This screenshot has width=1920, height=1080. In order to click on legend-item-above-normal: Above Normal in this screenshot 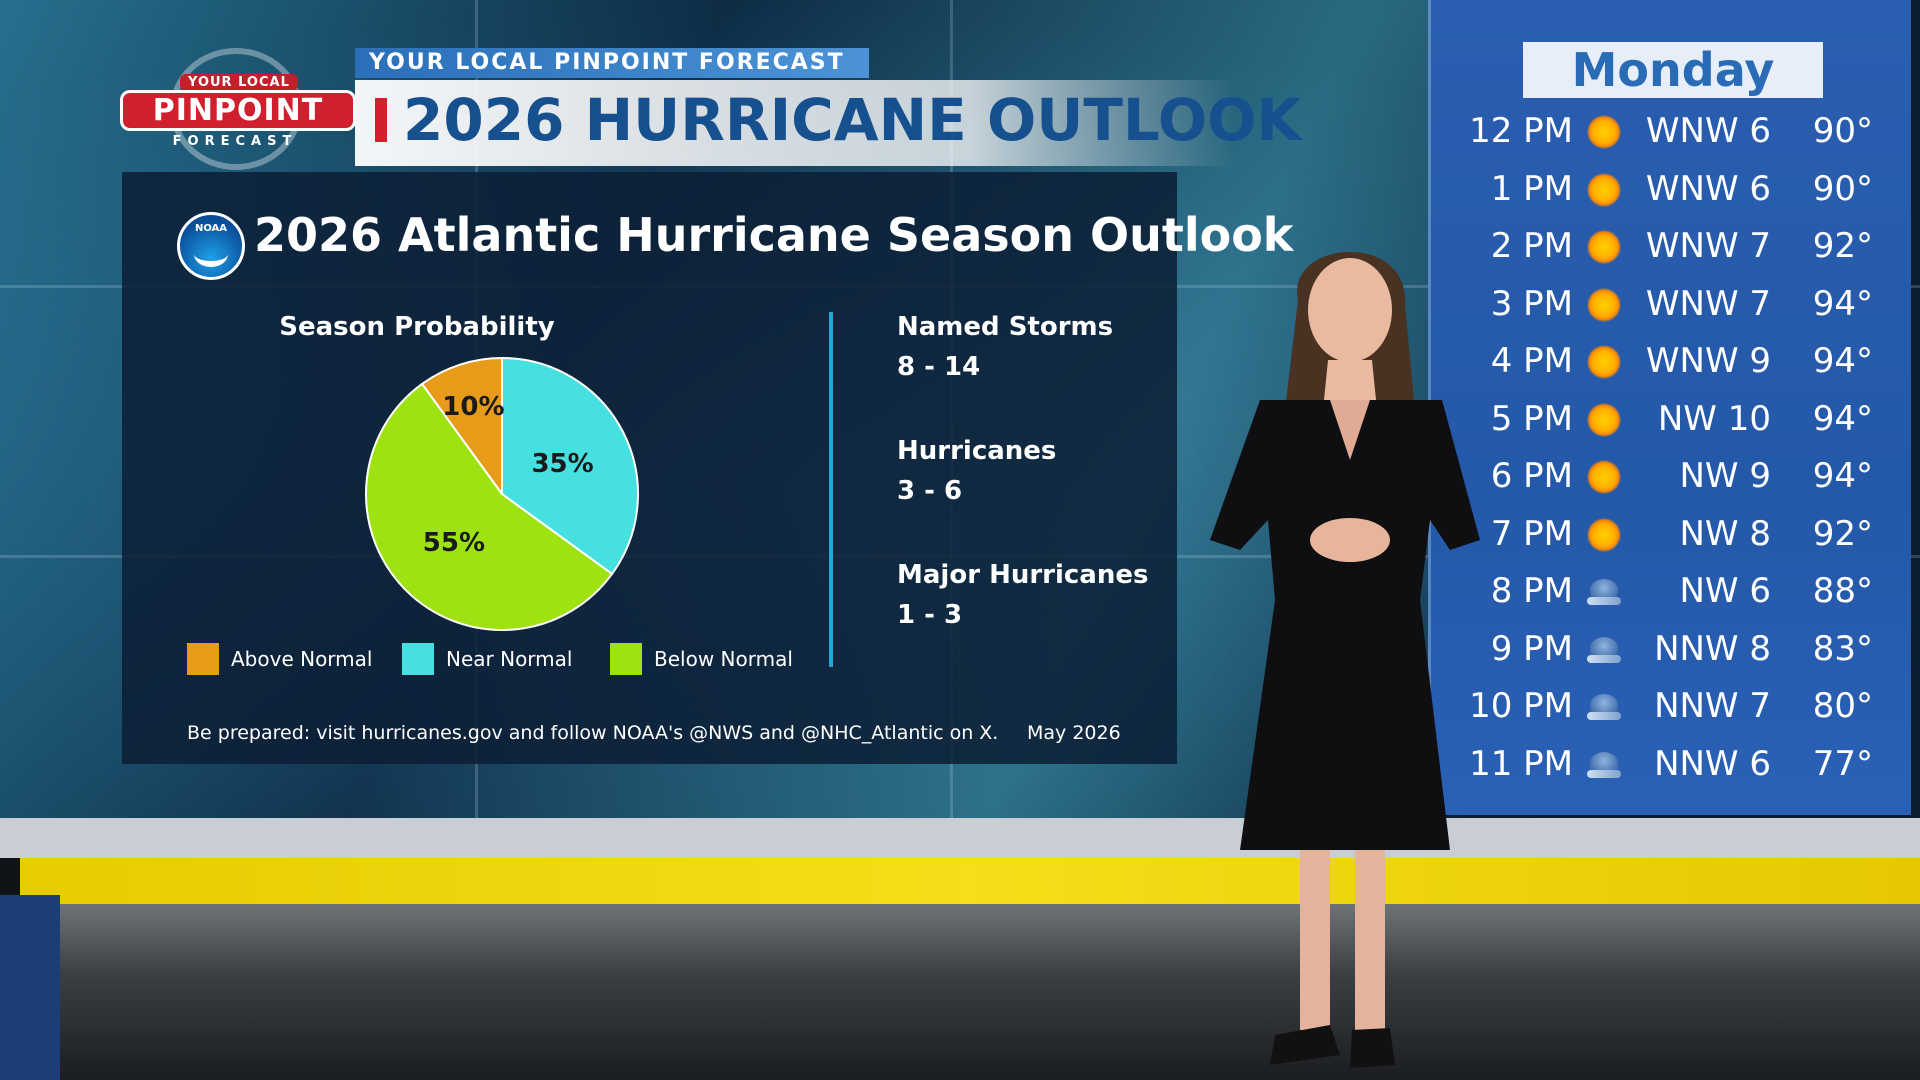, I will do `click(279, 659)`.